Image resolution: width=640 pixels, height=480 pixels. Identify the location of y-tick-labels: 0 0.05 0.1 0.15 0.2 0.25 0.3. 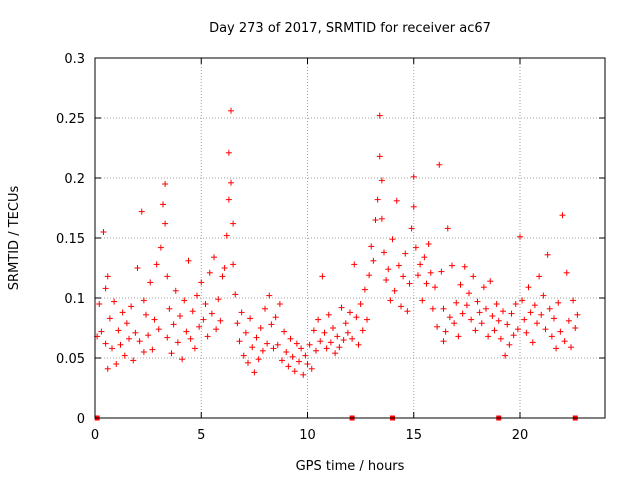
(70, 239).